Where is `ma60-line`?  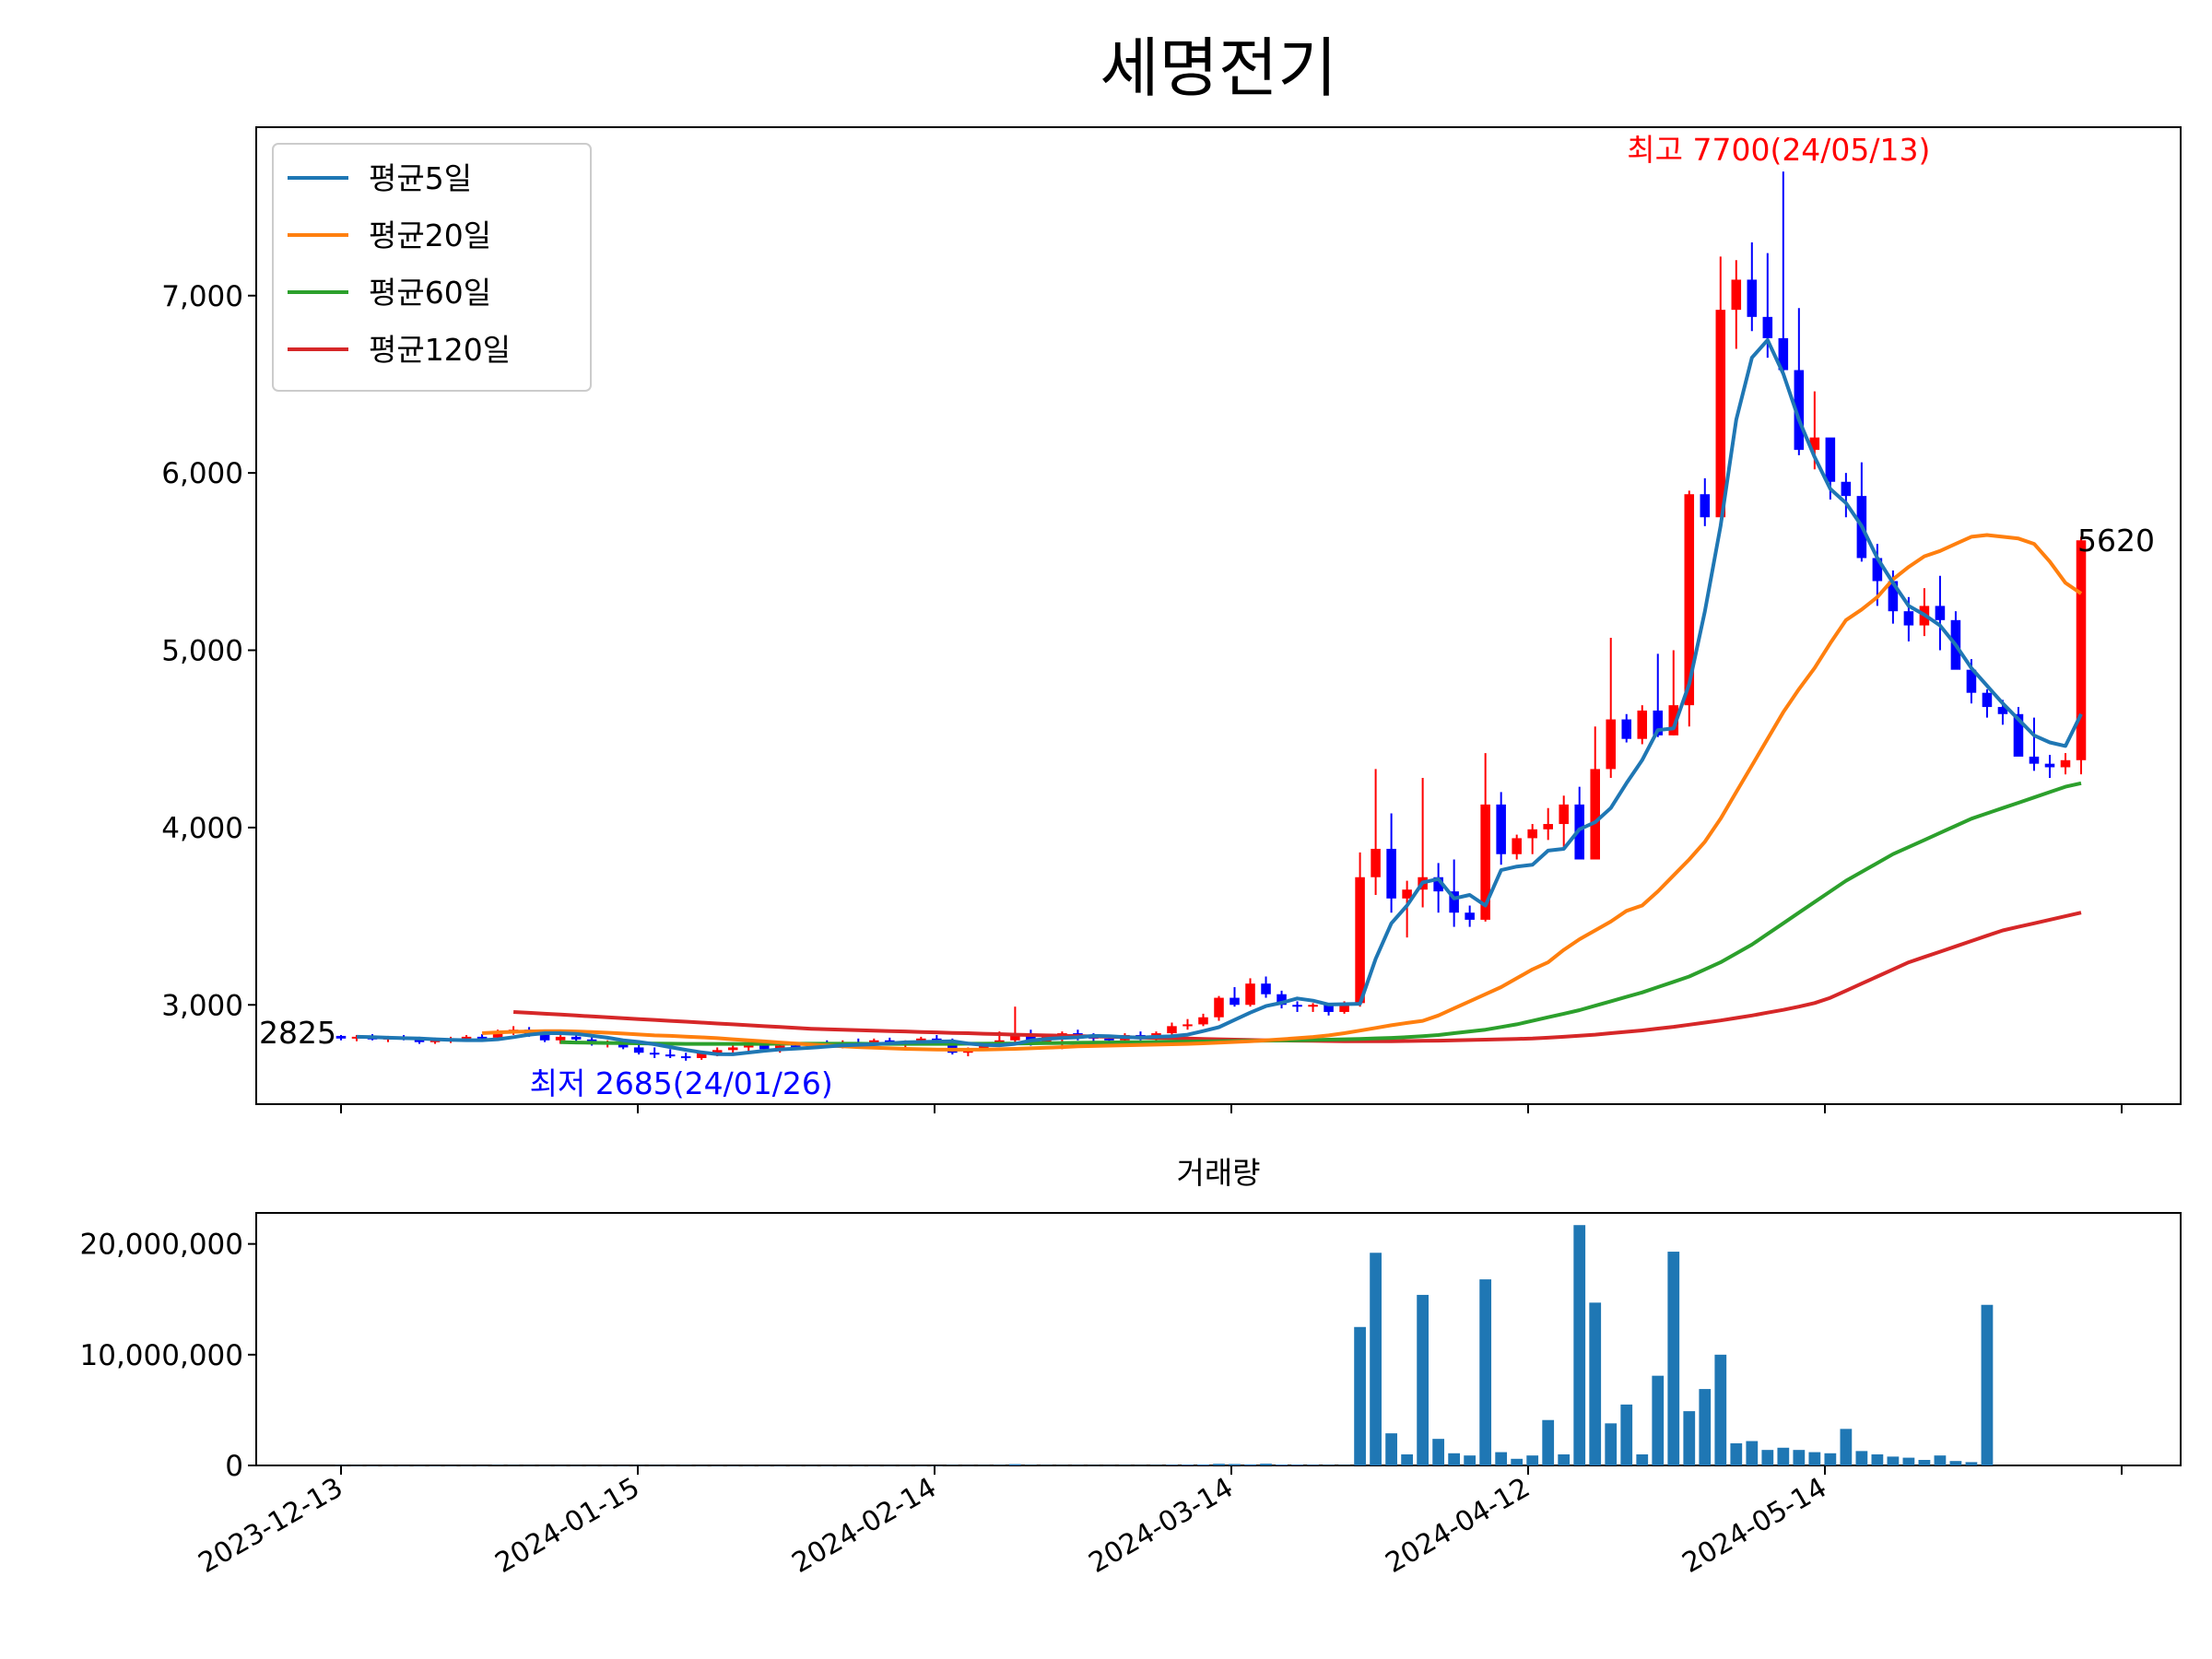
ma60-line is located at coordinates (1321, 913).